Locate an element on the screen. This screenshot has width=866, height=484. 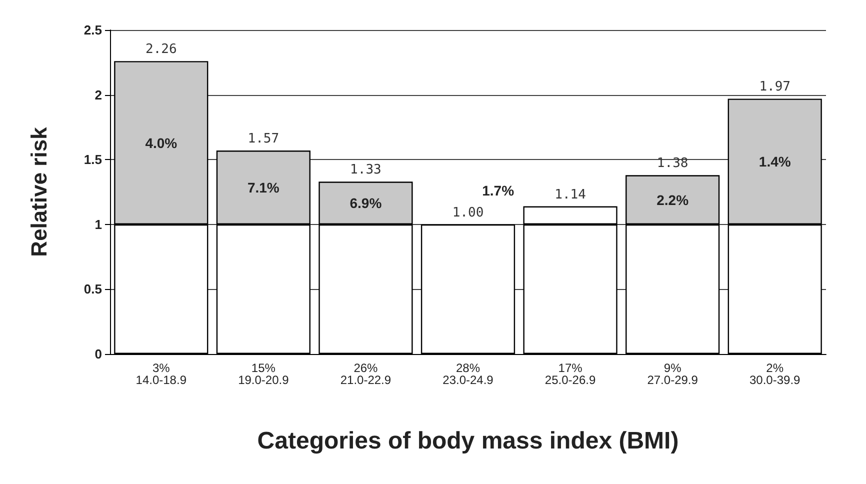
x-tick-label: 17% 25.0-26.9 is located at coordinates (570, 374).